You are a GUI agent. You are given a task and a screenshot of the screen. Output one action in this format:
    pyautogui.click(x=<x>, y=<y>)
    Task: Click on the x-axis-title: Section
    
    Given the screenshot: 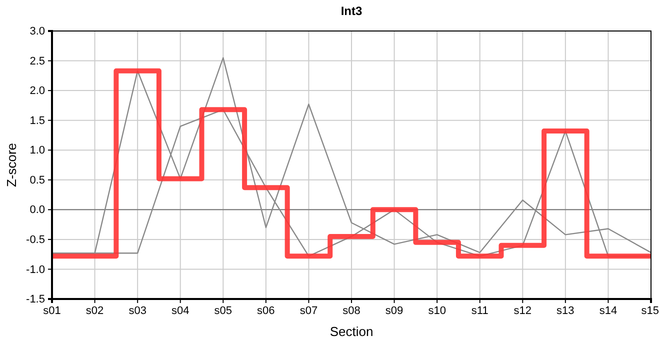 What is the action you would take?
    pyautogui.click(x=352, y=331)
    